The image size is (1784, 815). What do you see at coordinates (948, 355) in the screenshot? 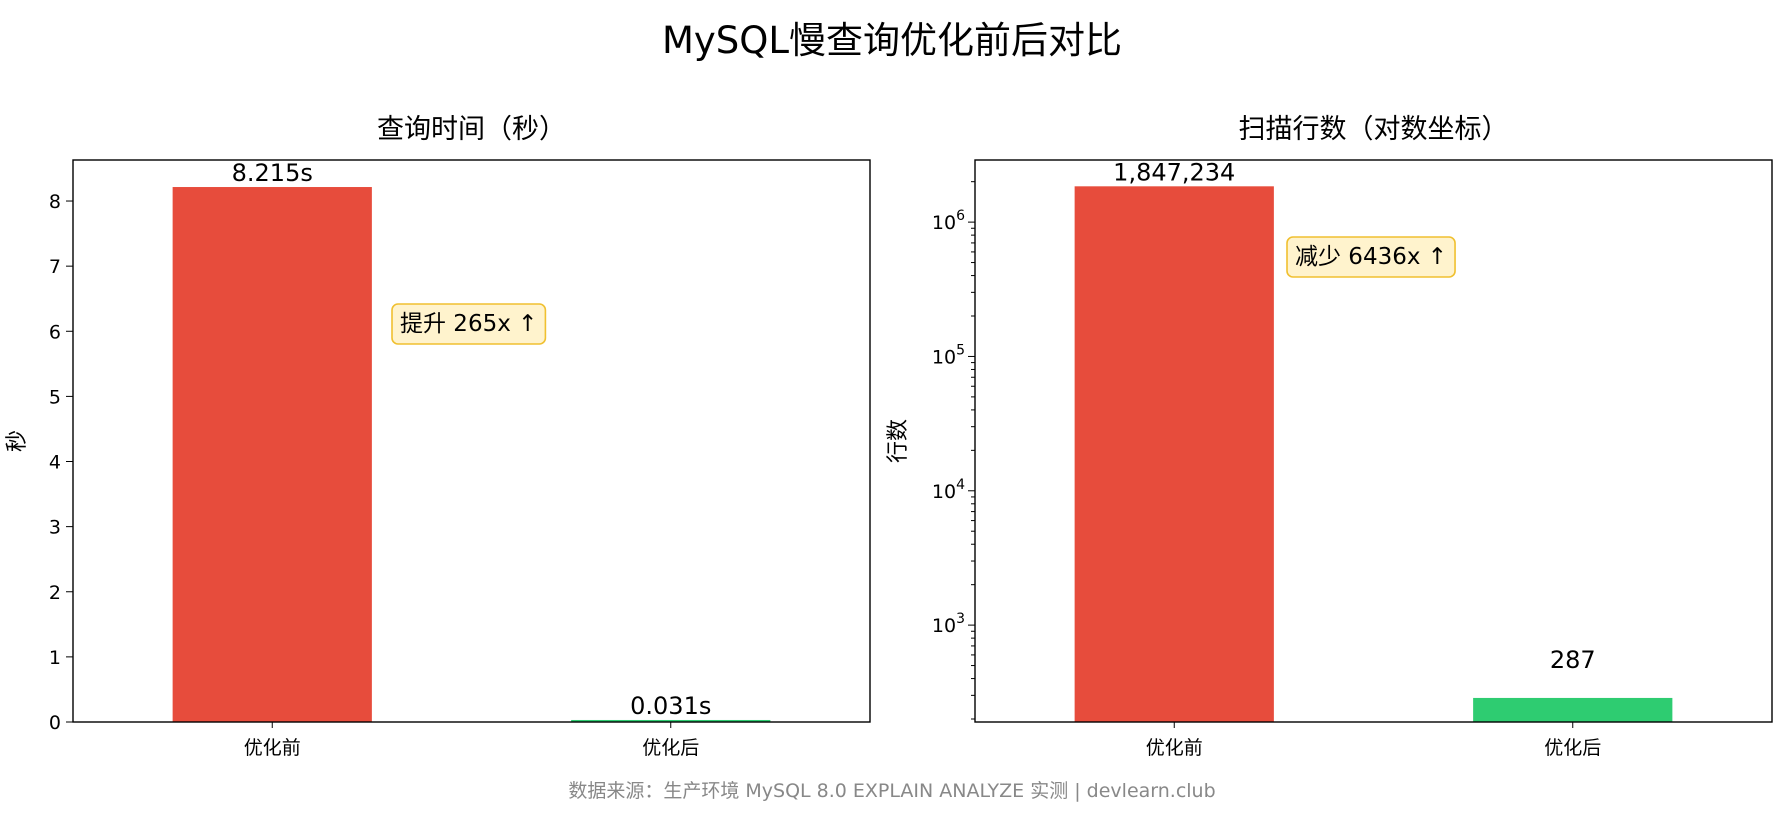
I see `y-tick-label: 10⁵` at bounding box center [948, 355].